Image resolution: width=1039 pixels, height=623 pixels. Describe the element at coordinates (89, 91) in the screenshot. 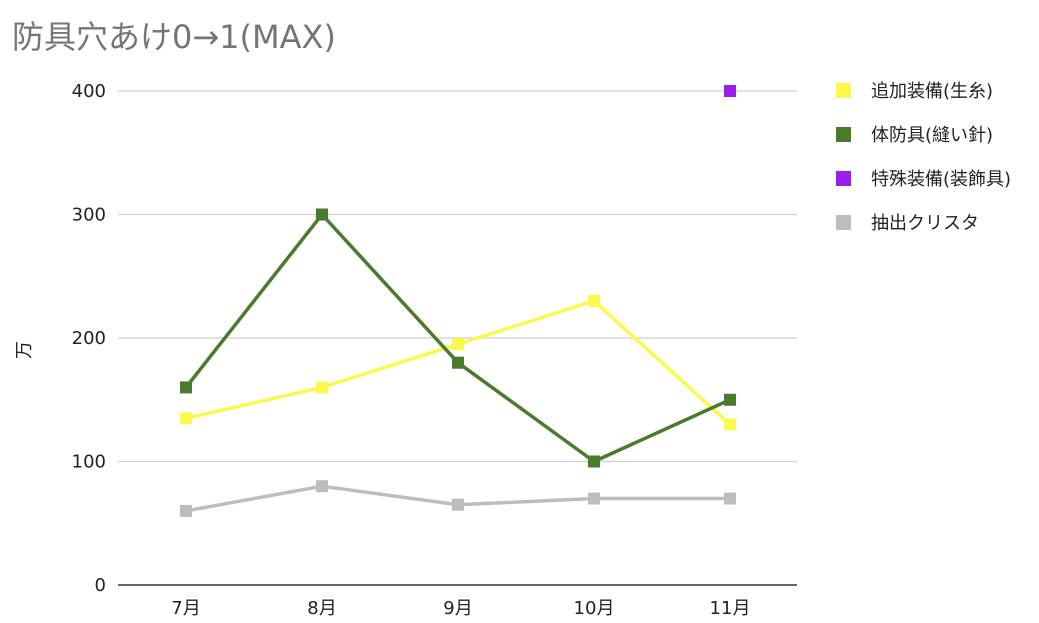

I see `y-tick-label: 400` at that location.